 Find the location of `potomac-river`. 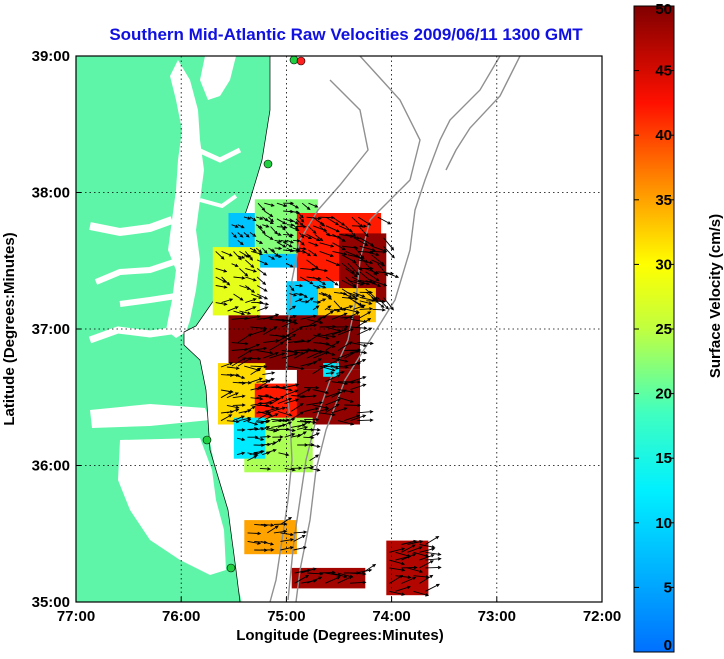

potomac-river is located at coordinates (131, 226).